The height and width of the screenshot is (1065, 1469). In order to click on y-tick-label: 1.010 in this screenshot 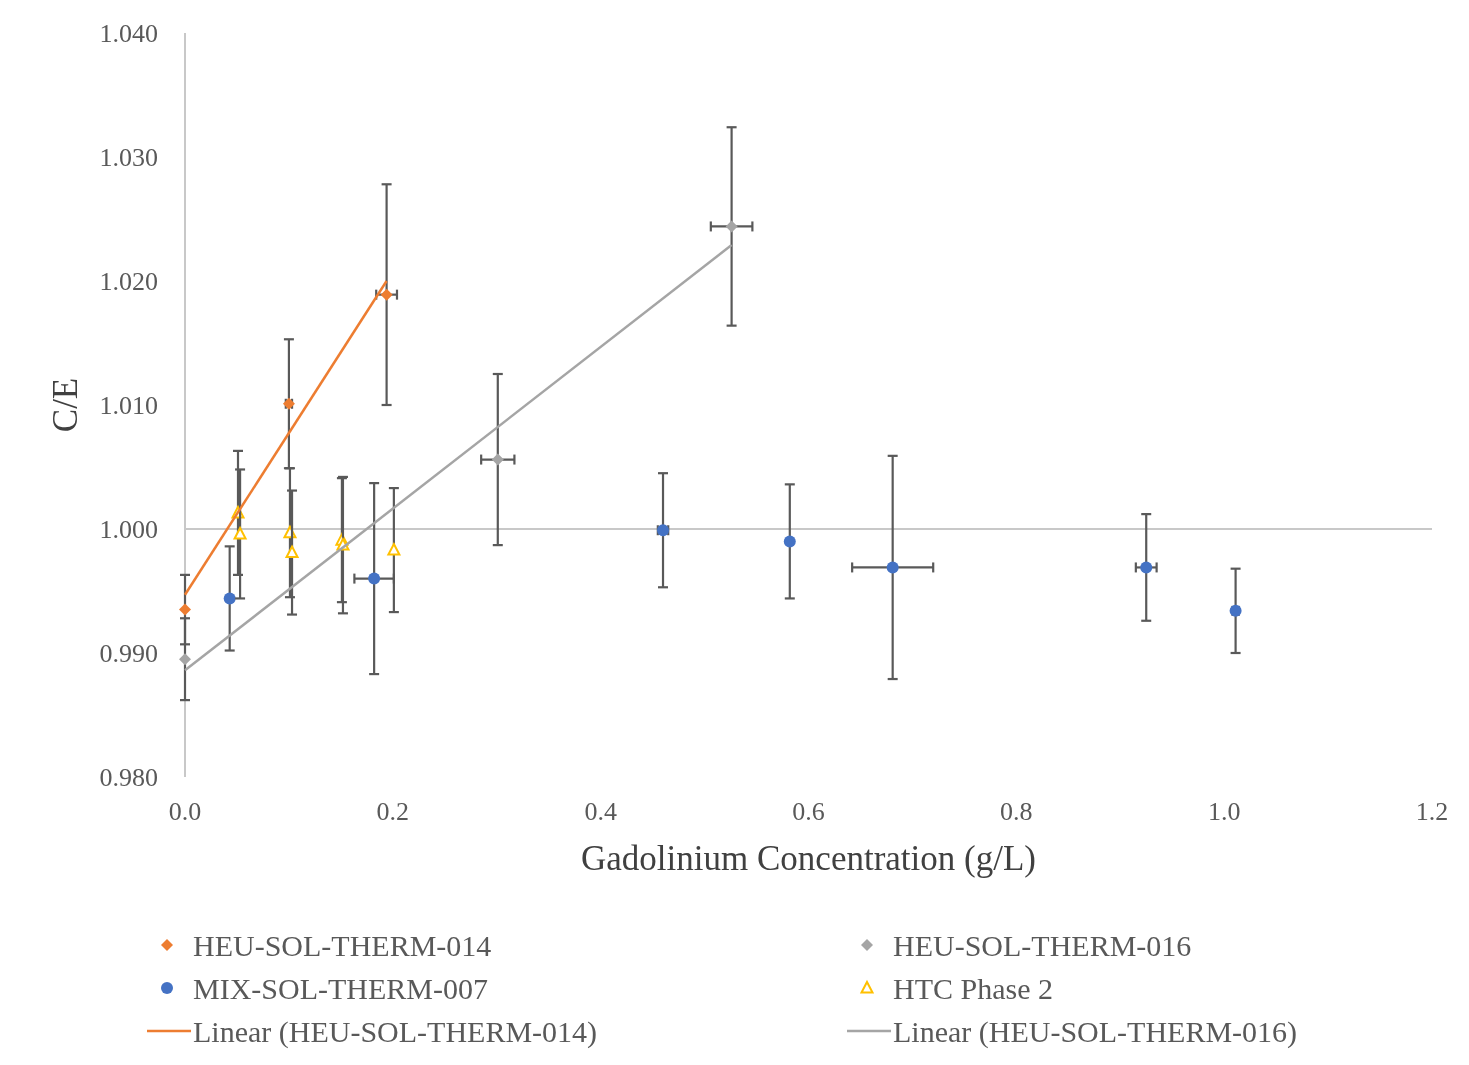, I will do `click(128, 406)`.